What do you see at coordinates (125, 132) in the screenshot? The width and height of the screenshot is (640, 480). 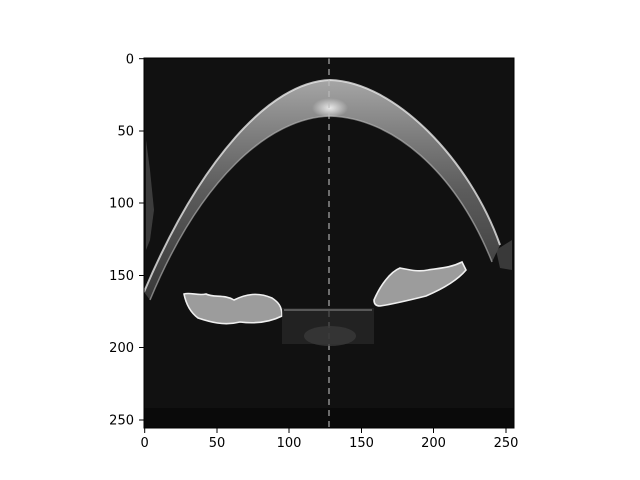 I see `y-tick-label: 50` at bounding box center [125, 132].